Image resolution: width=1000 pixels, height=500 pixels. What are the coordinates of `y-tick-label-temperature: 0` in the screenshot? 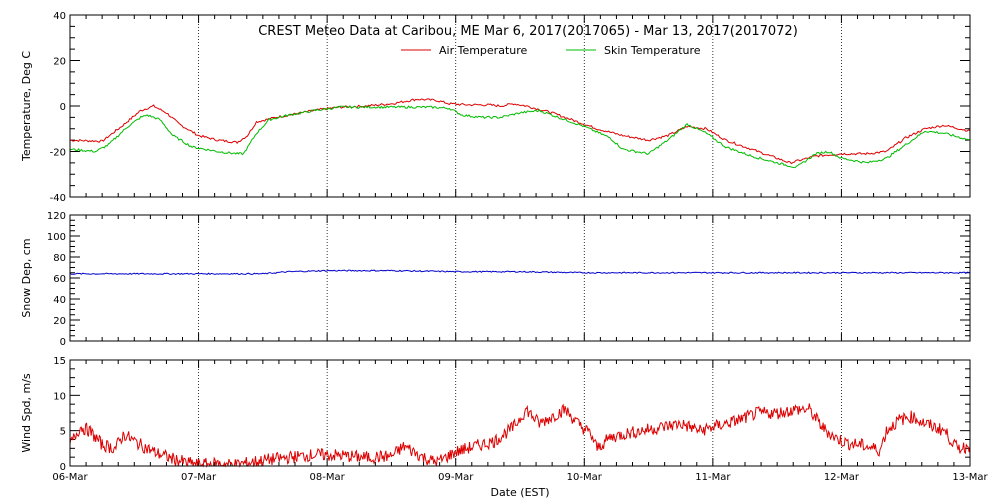 It's located at (63, 107).